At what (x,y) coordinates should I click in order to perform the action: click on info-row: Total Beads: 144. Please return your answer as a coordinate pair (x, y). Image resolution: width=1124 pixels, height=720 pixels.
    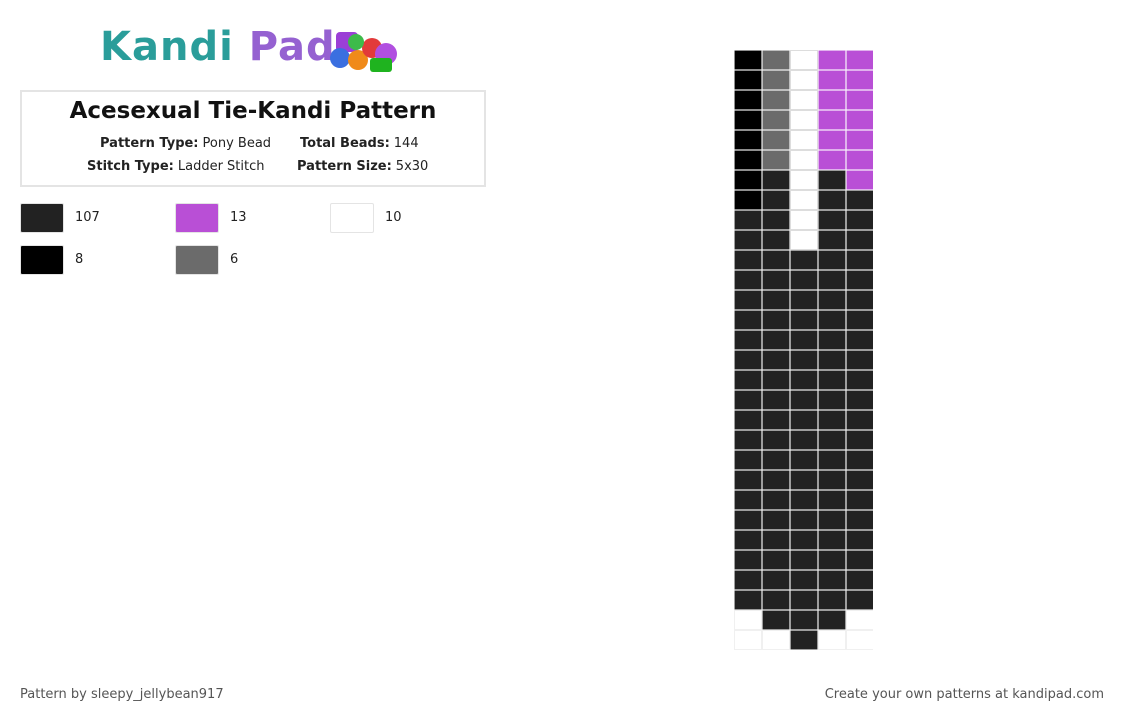
    Looking at the image, I should click on (359, 143).